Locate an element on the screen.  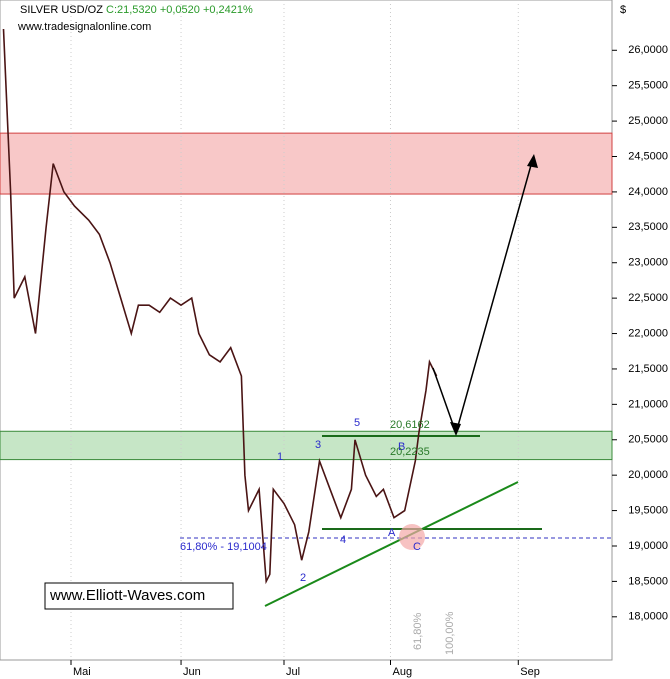
x-tick-label: Jun is located at coordinates (192, 672).